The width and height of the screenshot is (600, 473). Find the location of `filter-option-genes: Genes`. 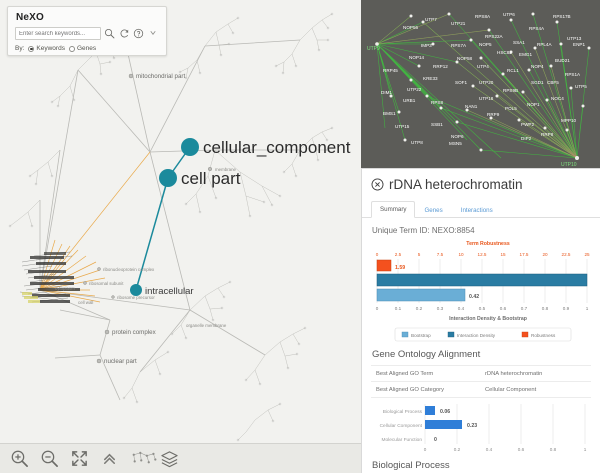

filter-option-genes: Genes is located at coordinates (82, 48).